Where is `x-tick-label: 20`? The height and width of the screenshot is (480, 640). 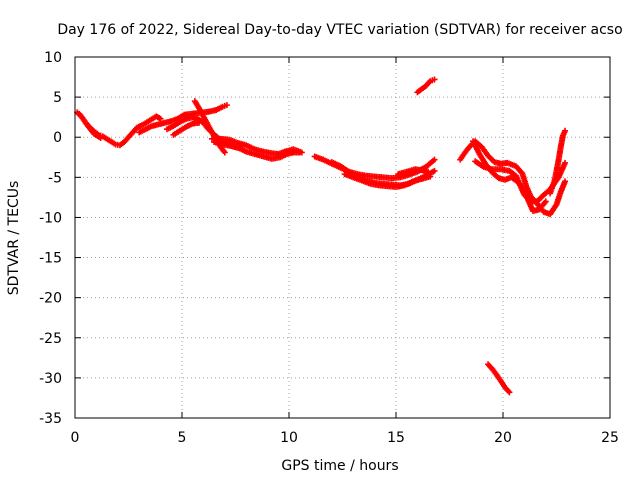 x-tick-label: 20 is located at coordinates (503, 438).